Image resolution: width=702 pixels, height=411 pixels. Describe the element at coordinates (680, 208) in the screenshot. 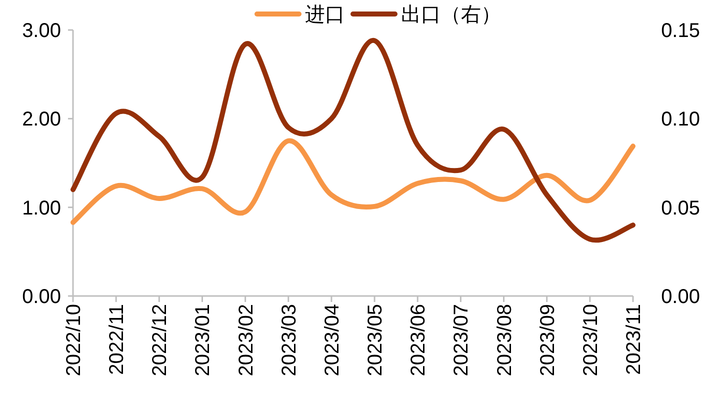

I see `y2-tick-label: 0.05` at that location.